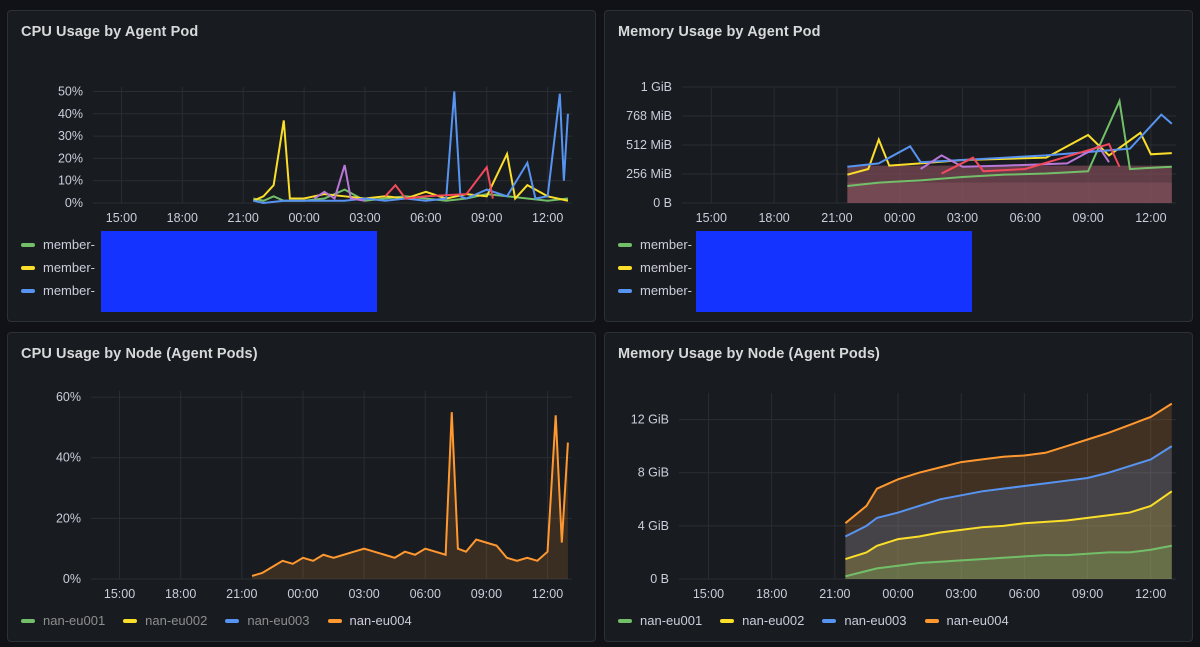 This screenshot has width=1200, height=647. I want to click on legend-label: nan-eu004, so click(977, 620).